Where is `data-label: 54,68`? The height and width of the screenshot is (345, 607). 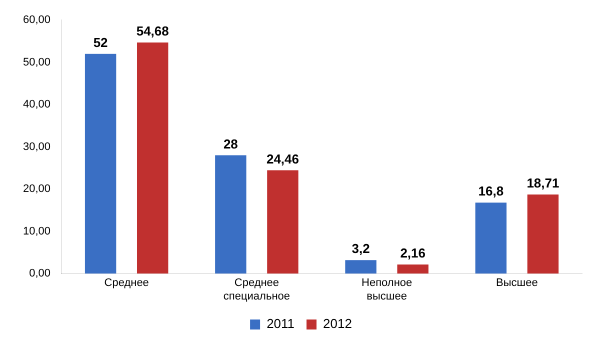 data-label: 54,68 is located at coordinates (152, 31).